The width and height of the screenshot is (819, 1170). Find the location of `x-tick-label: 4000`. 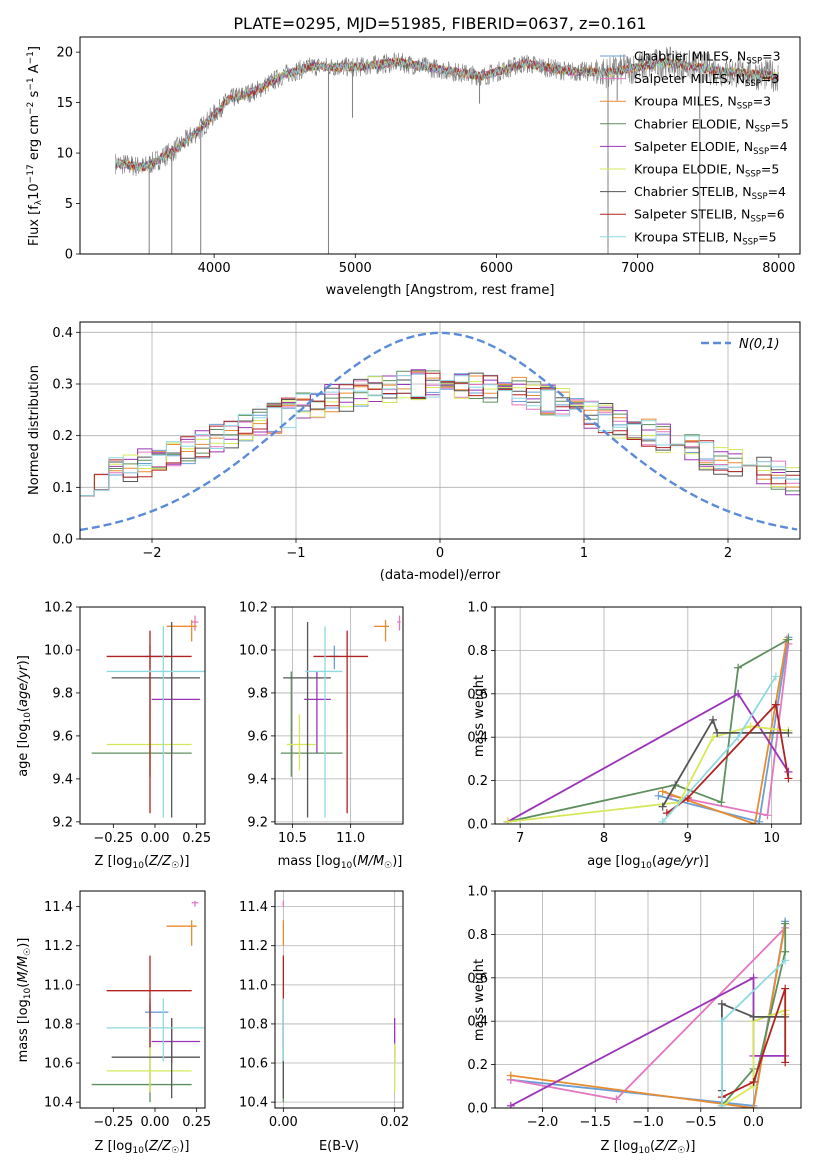

x-tick-label: 4000 is located at coordinates (214, 268).